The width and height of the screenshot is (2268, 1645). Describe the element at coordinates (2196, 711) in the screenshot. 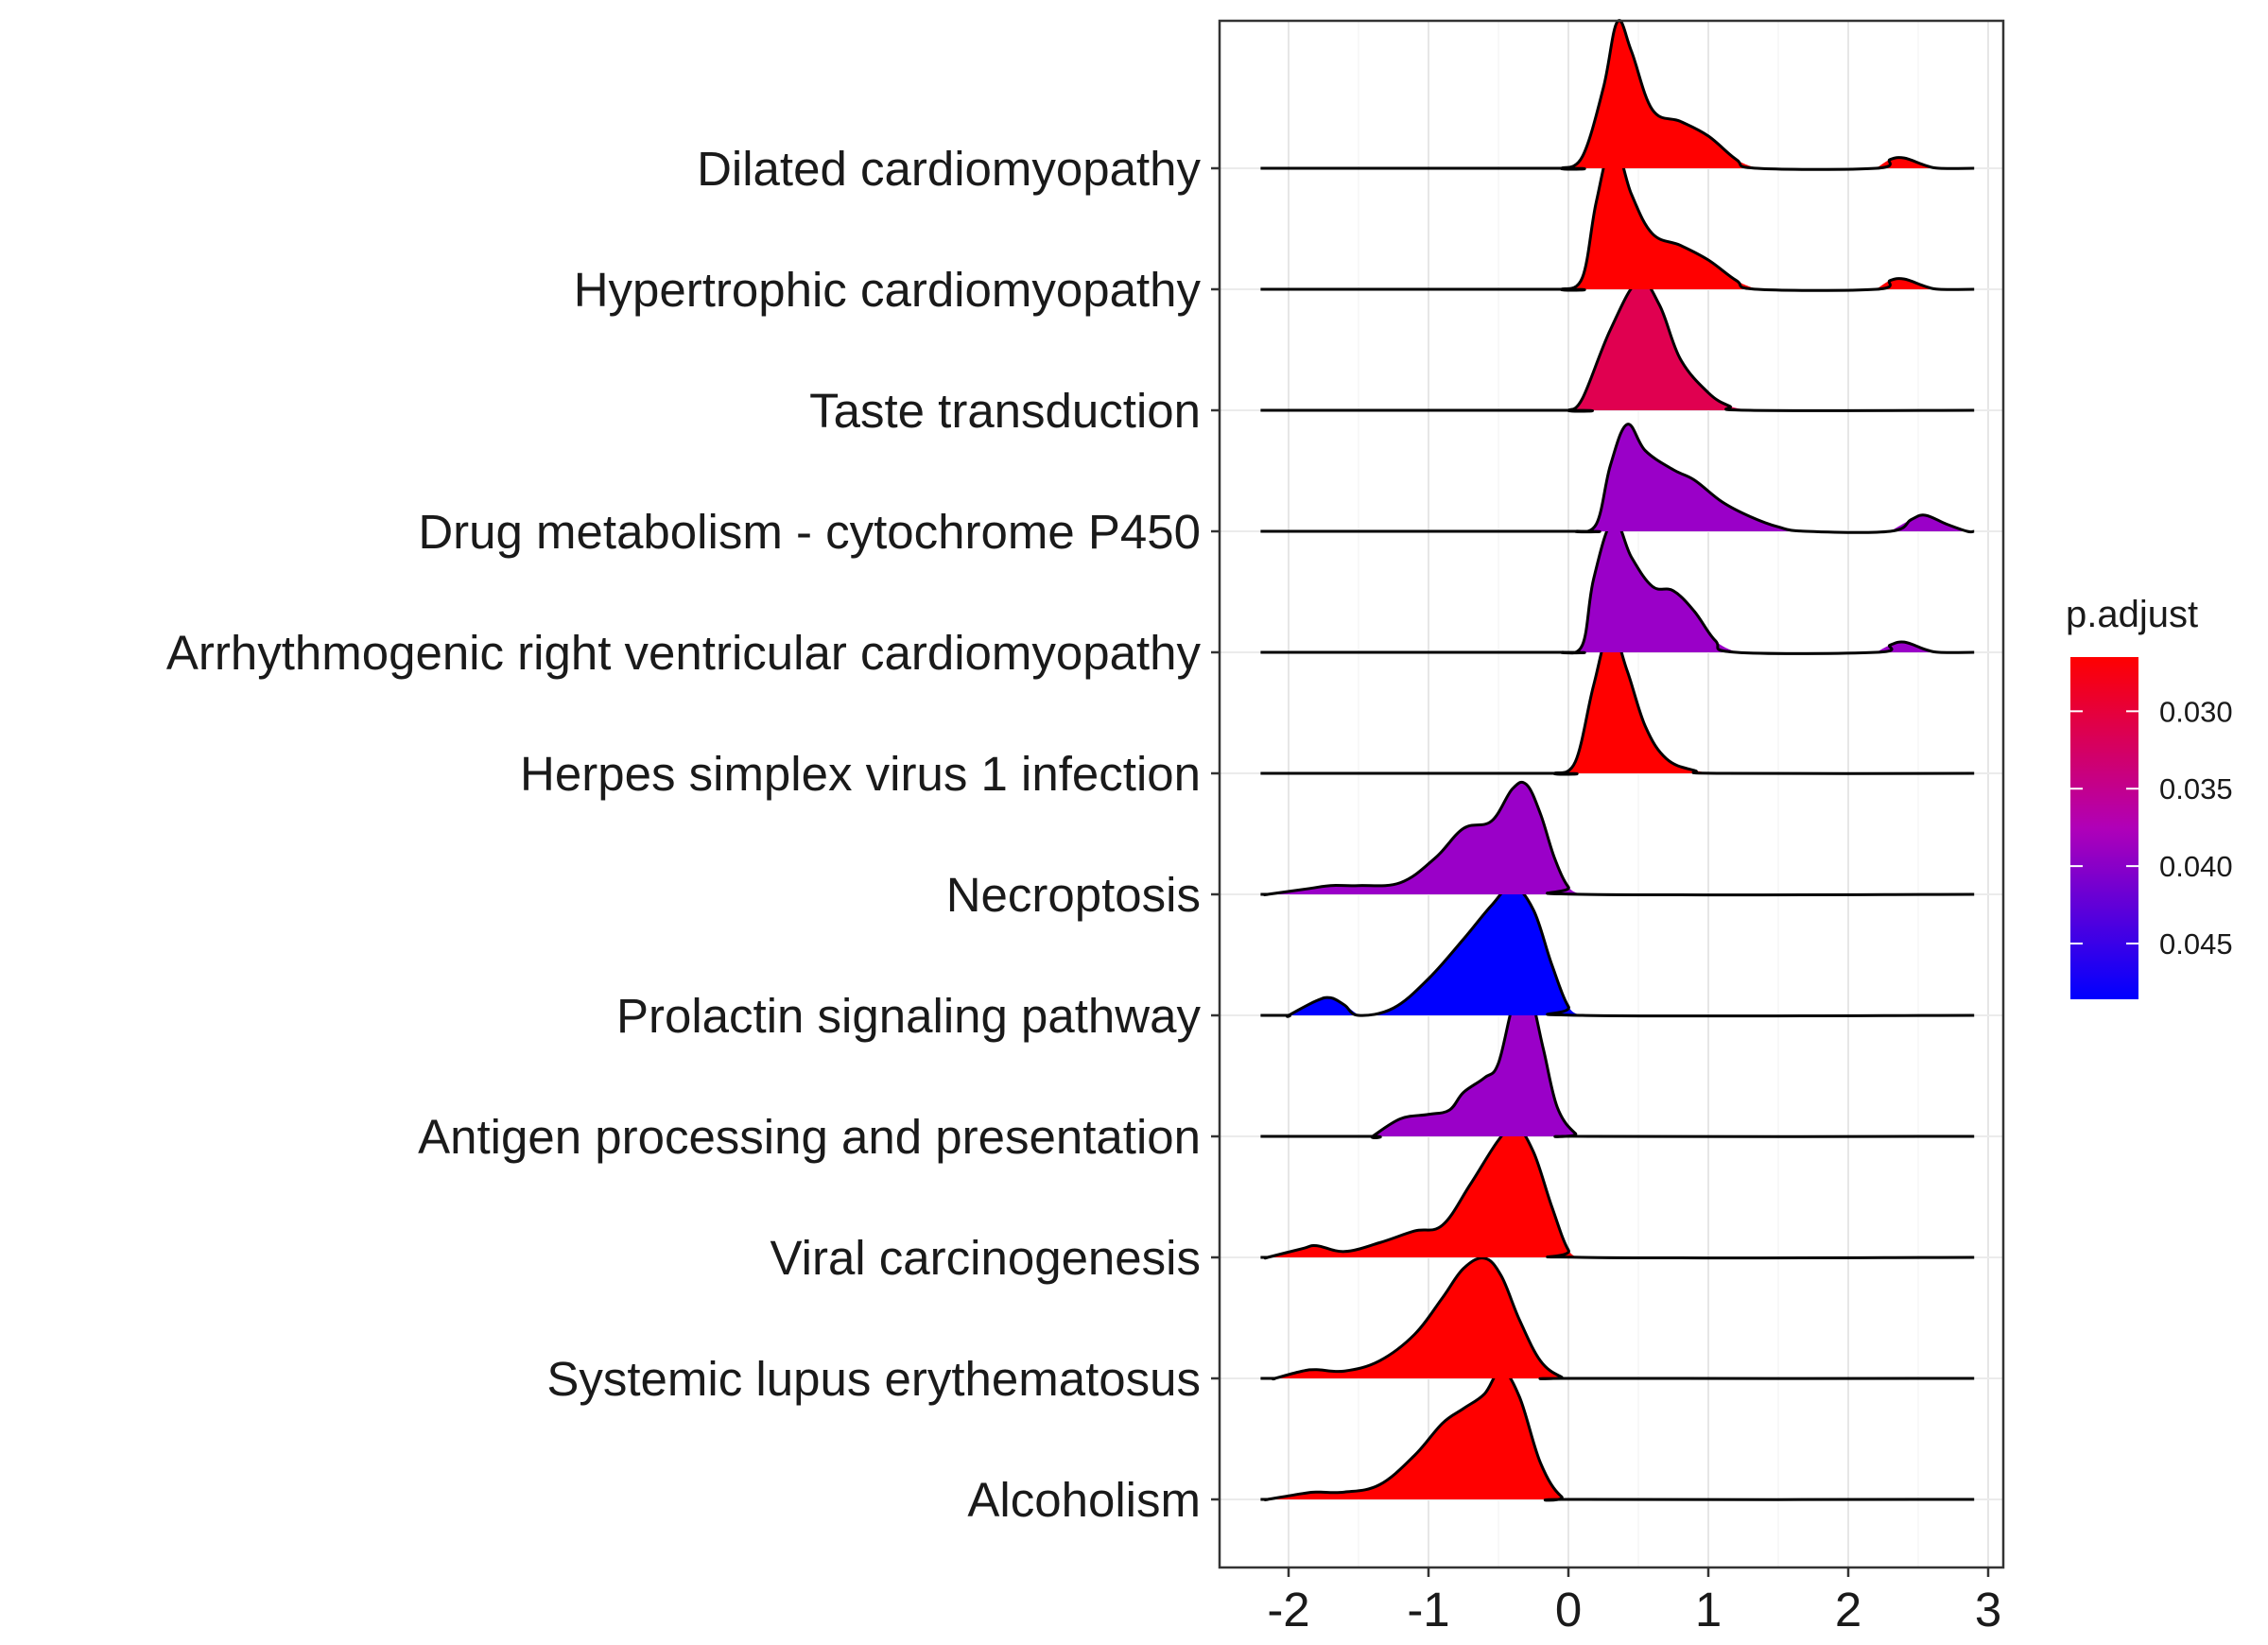

I see `legend-tick-label: 0.030` at that location.